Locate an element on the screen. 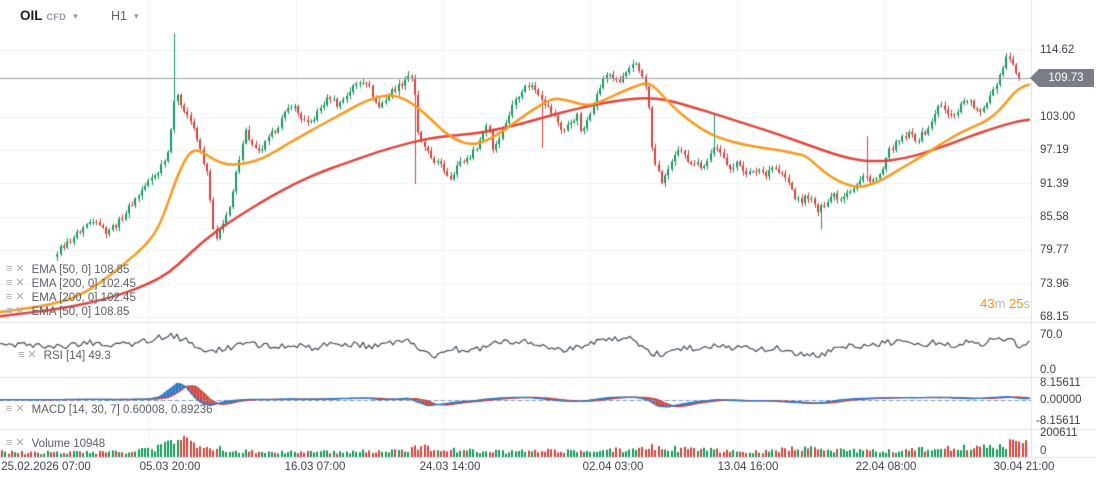 The width and height of the screenshot is (1096, 484). current-price-tag: 109.73 is located at coordinates (1062, 78).